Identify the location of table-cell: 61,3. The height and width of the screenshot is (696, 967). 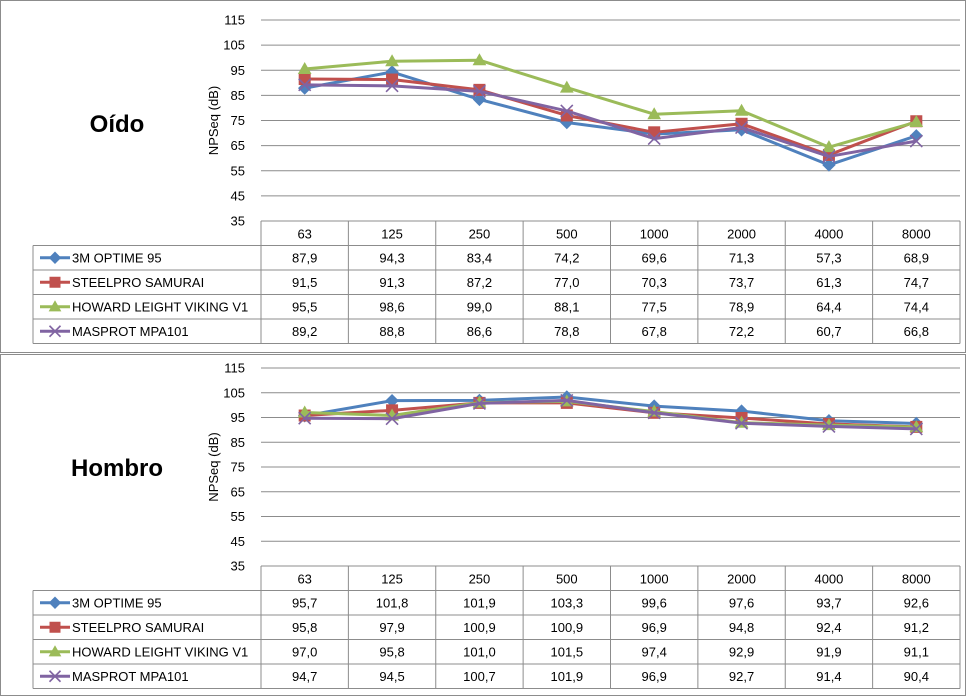
(828, 282).